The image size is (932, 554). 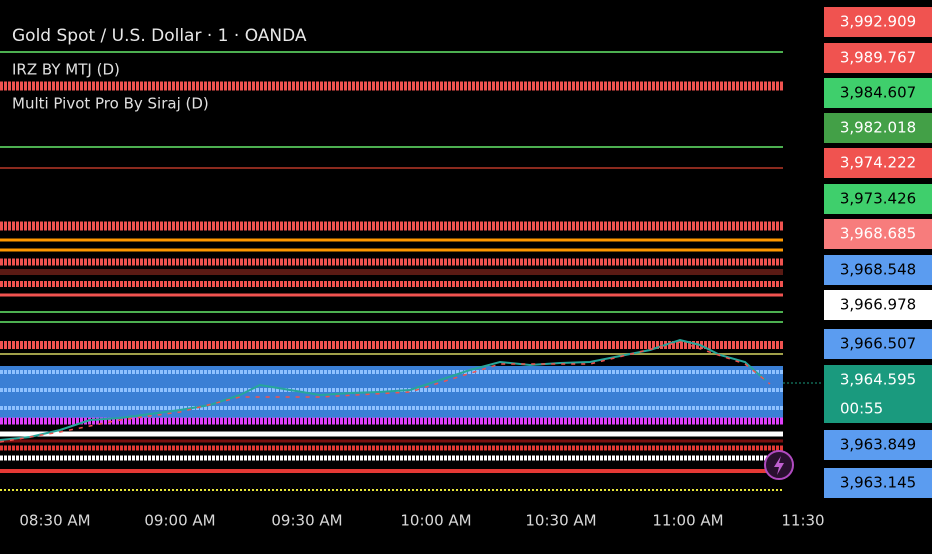 I want to click on symbol-title: Gold Spot / U.S. Dollar · 1 · OANDA, so click(x=159, y=36).